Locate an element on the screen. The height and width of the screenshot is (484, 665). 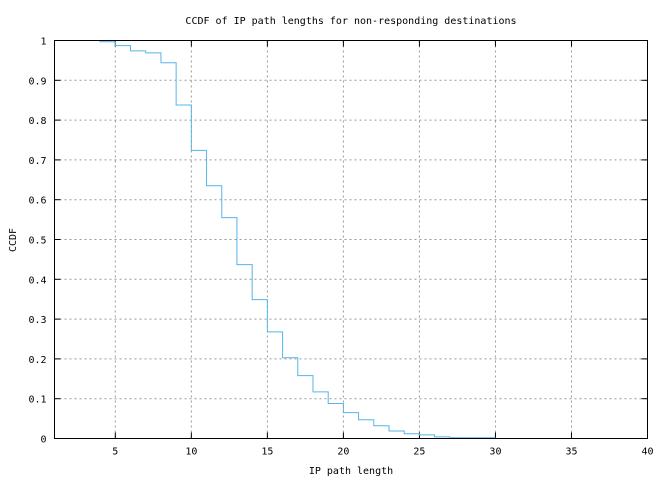
x-tick-label: 5 is located at coordinates (115, 452).